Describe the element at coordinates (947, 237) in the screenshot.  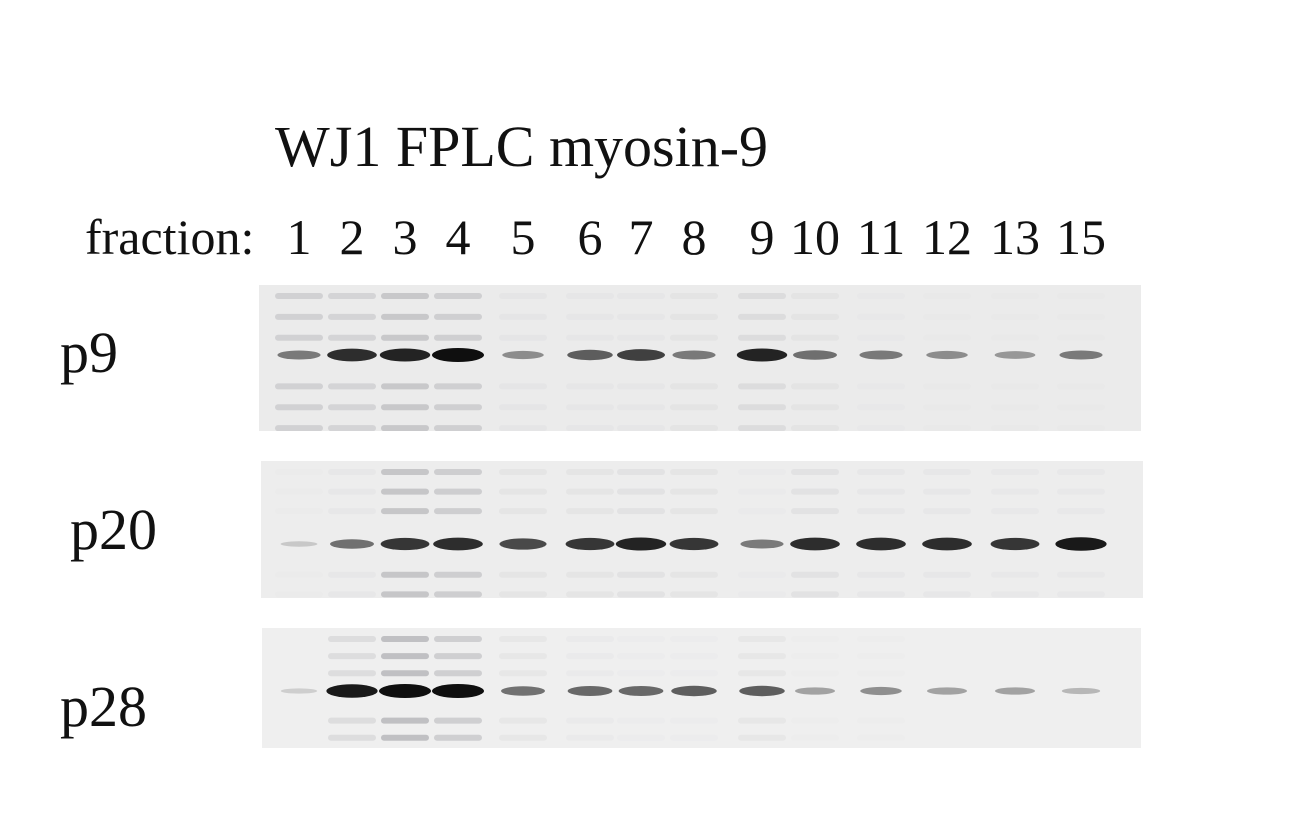
I see `lane-number-12: 12` at that location.